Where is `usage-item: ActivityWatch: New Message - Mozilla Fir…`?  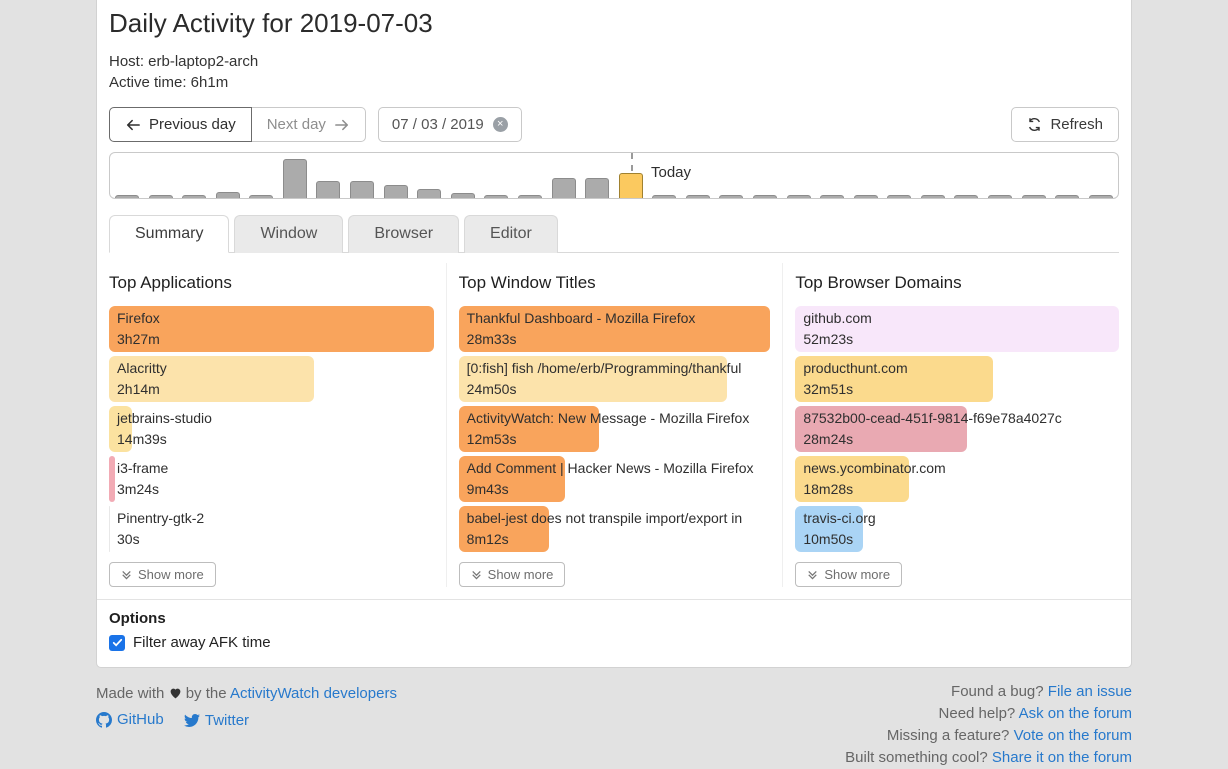
usage-item: ActivityWatch: New Message - Mozilla Fir… is located at coordinates (614, 429).